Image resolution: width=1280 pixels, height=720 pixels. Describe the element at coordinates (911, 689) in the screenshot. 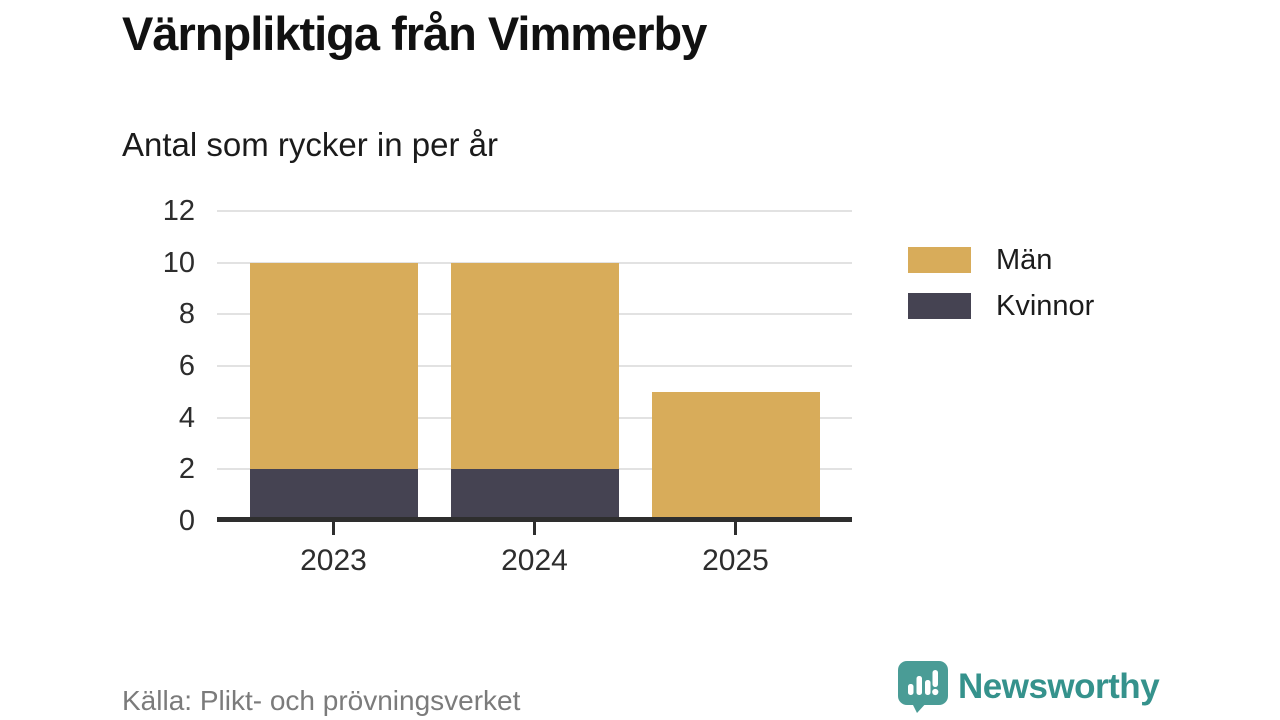

I see `logo-bar-small` at that location.